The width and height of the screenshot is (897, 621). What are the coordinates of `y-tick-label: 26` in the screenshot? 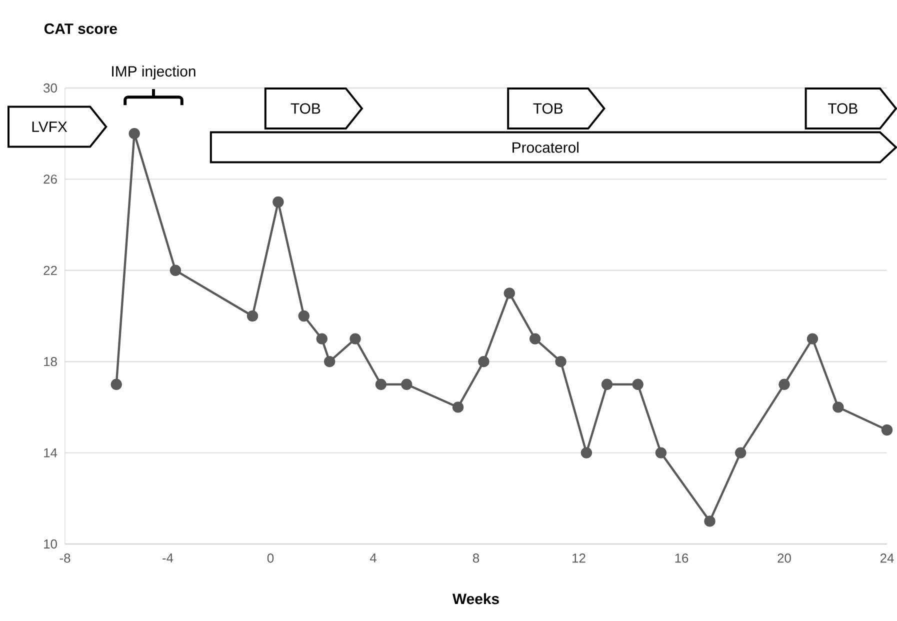 It's located at (50, 179).